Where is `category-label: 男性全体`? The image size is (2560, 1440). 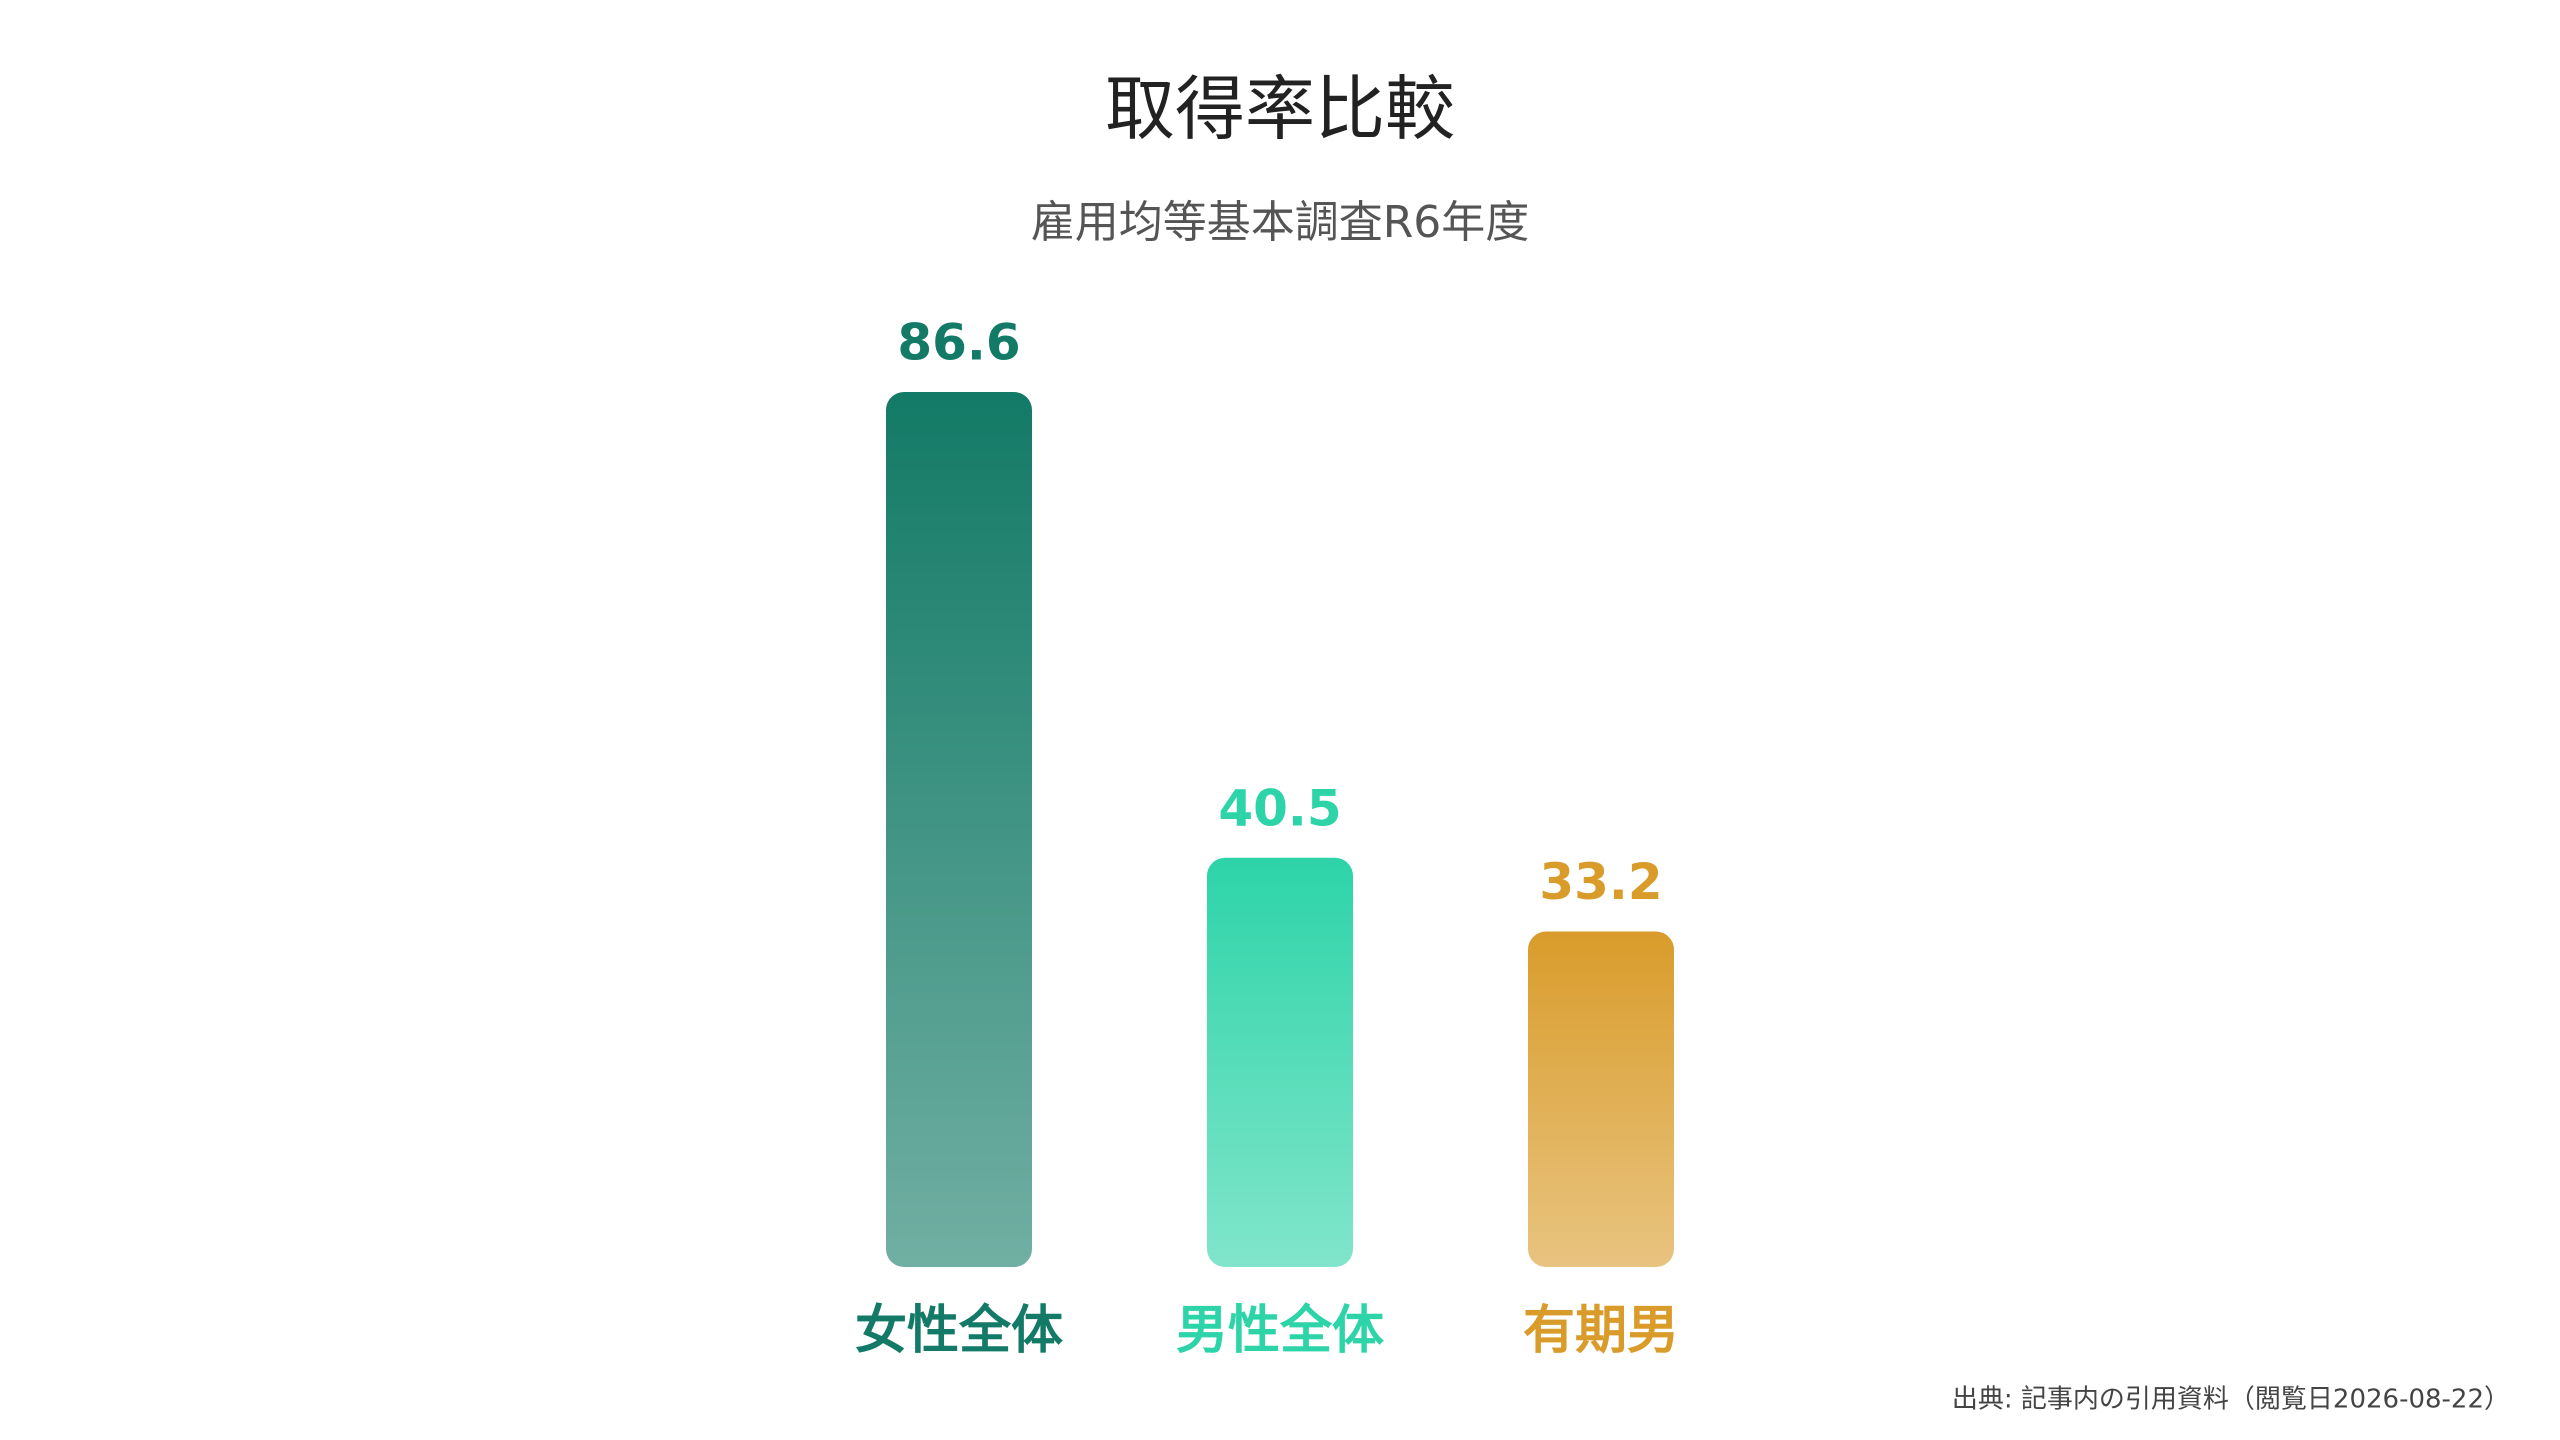
category-label: 男性全体 is located at coordinates (1280, 1331).